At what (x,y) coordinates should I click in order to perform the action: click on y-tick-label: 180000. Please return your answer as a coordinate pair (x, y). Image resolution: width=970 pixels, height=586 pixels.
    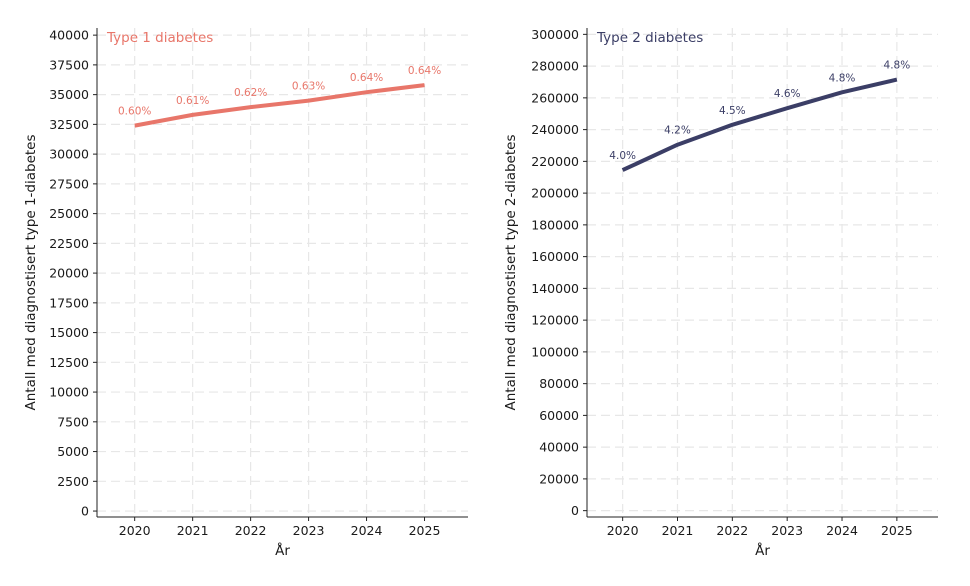
    Looking at the image, I should click on (555, 224).